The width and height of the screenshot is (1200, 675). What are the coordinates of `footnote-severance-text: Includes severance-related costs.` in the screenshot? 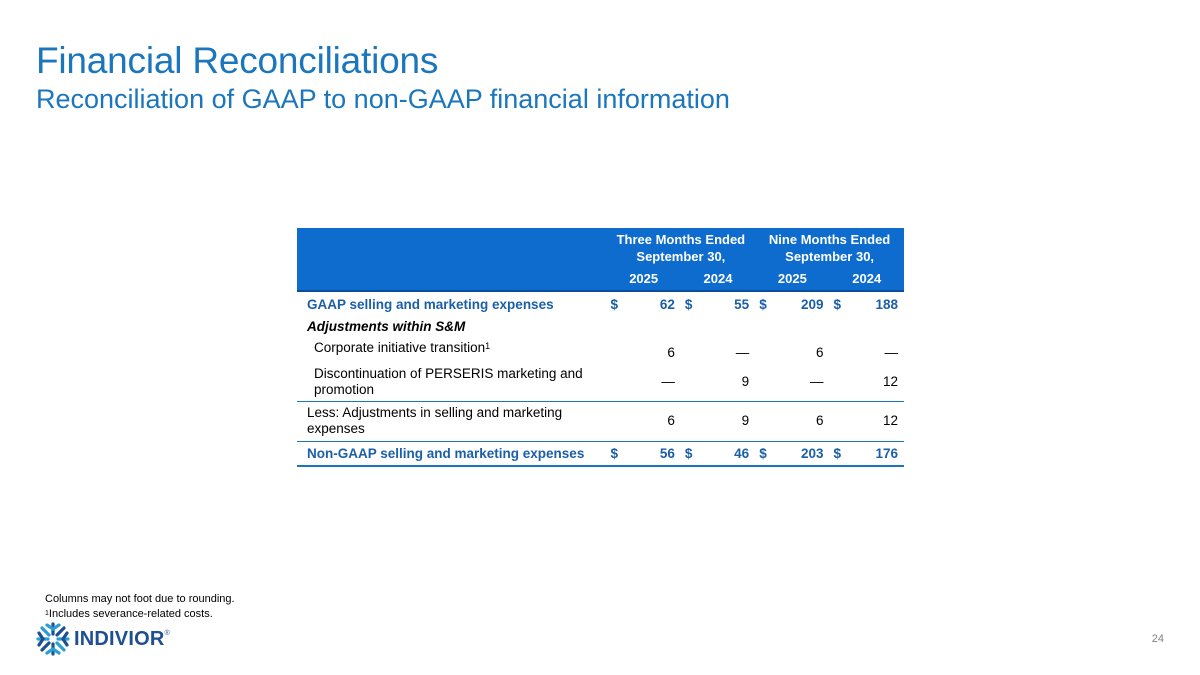 It's located at (130, 614).